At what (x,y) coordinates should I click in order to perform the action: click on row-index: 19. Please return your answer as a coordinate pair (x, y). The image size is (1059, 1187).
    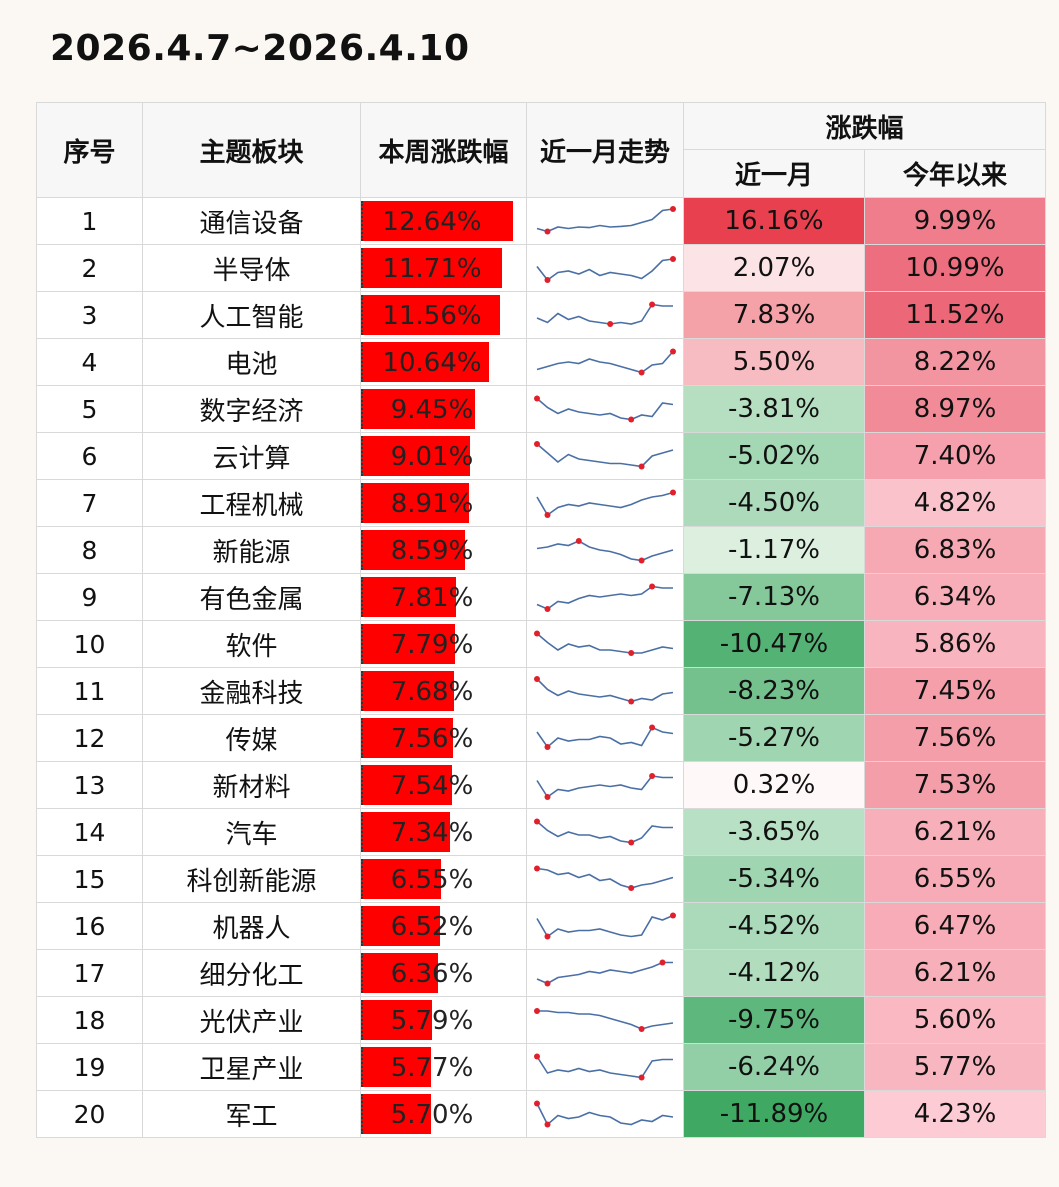
    Looking at the image, I should click on (89, 1067).